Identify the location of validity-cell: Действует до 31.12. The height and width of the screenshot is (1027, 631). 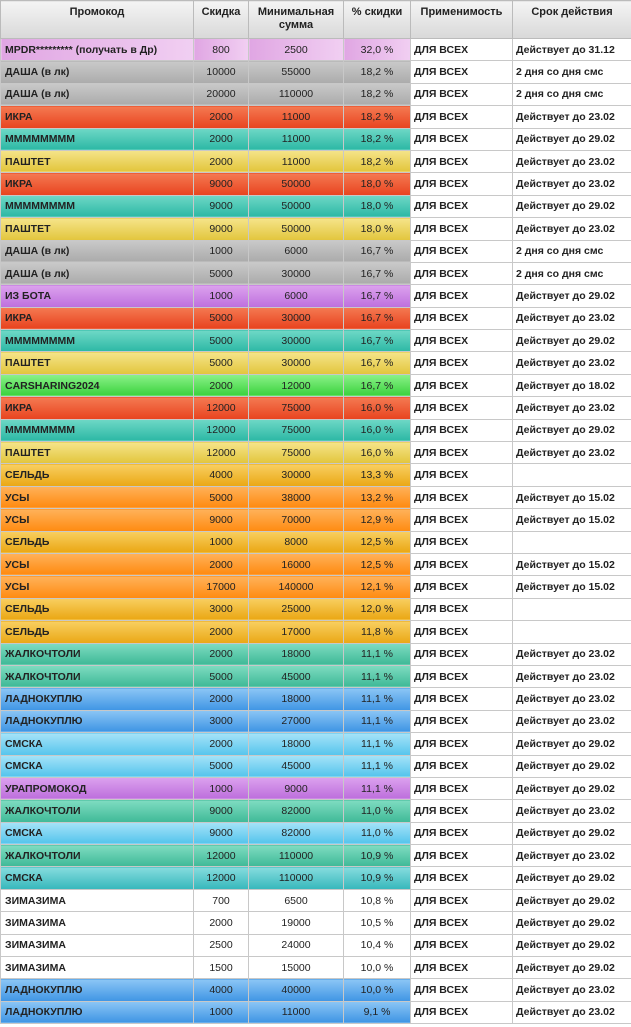
(571, 49).